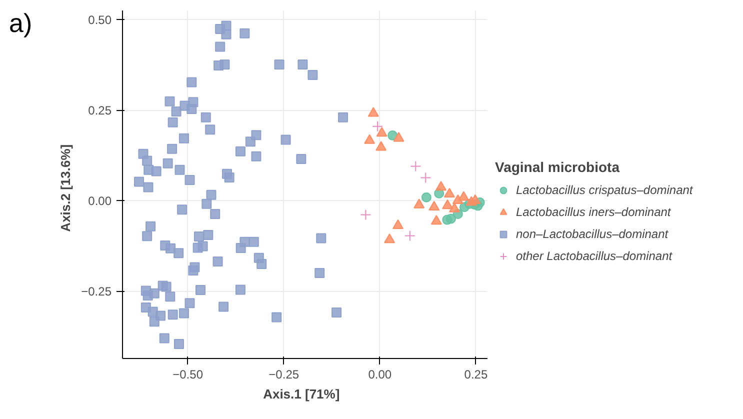 Image resolution: width=743 pixels, height=419 pixels. I want to click on y-tick-label: 0.50, so click(100, 20).